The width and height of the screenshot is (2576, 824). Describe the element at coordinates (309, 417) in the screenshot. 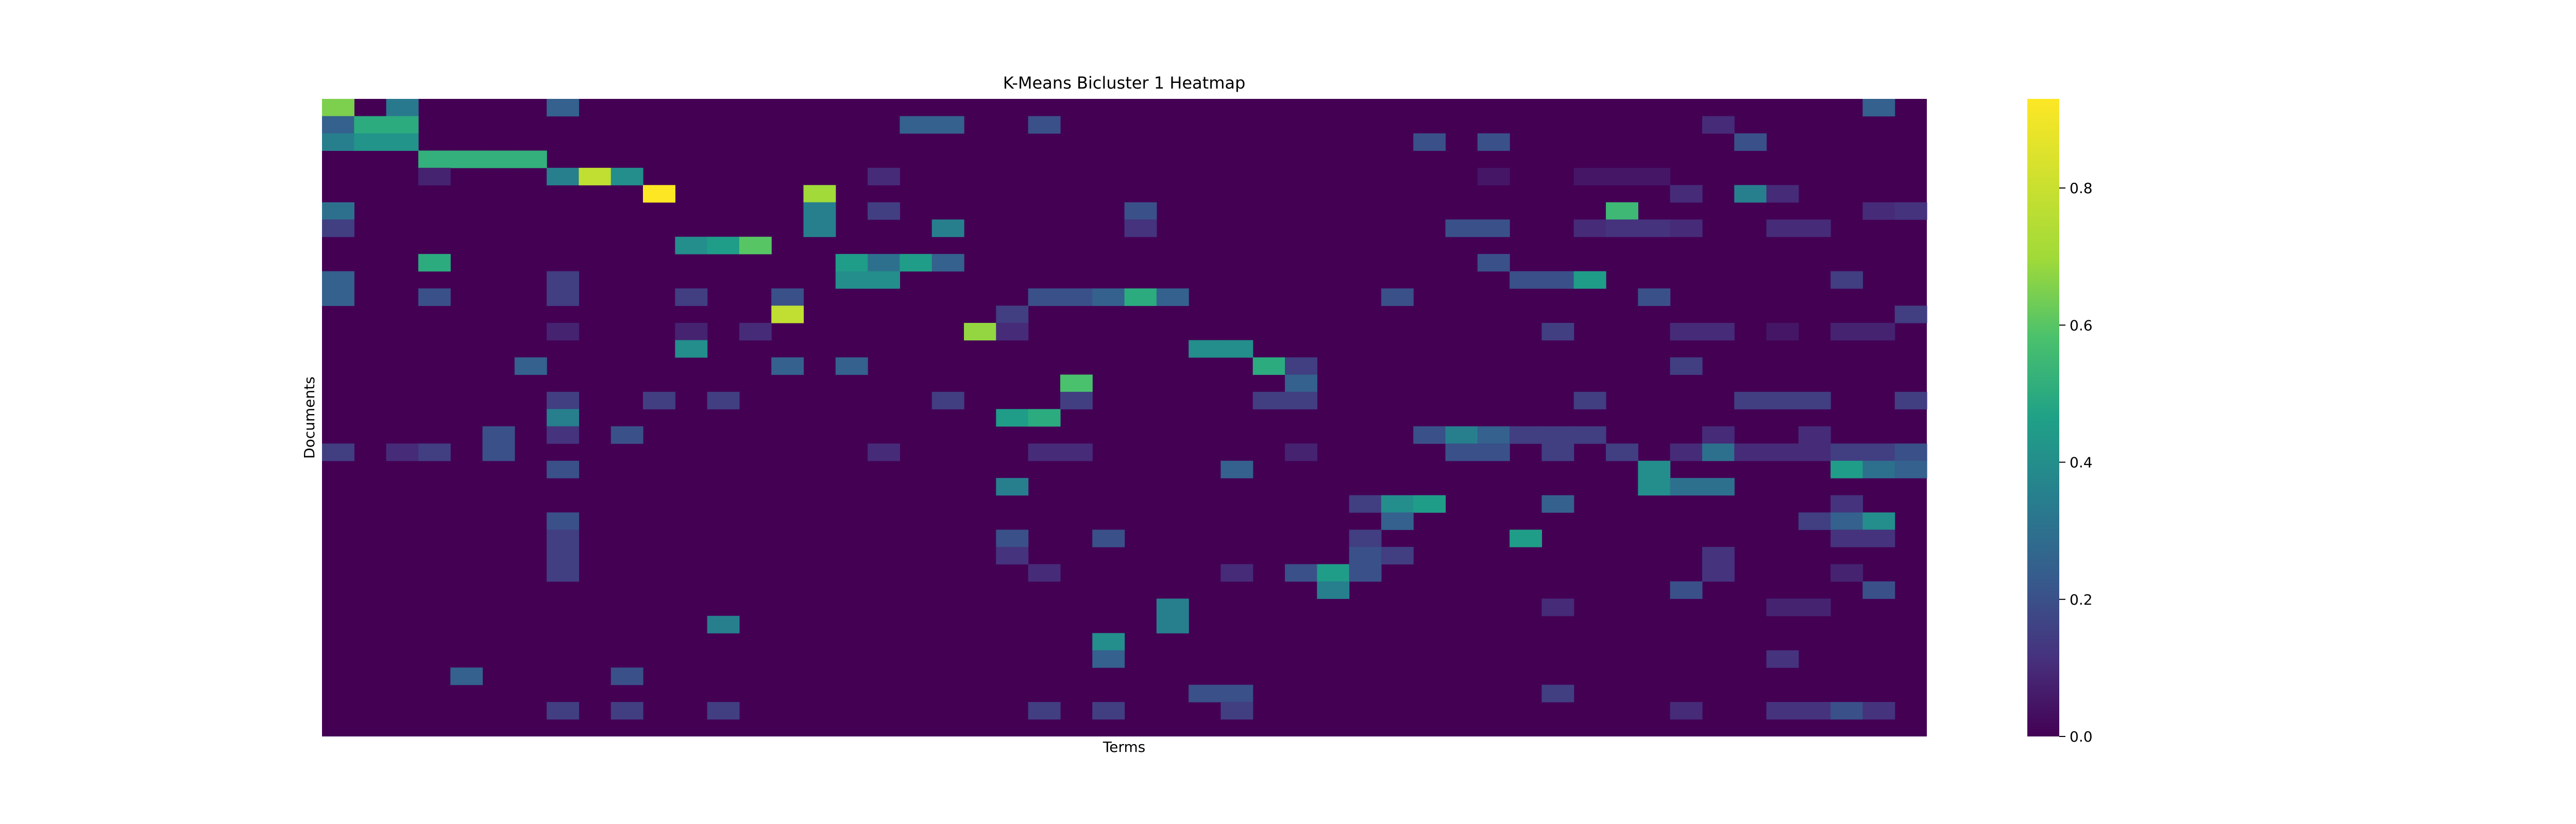

I see `y-axis-label: Documents` at that location.